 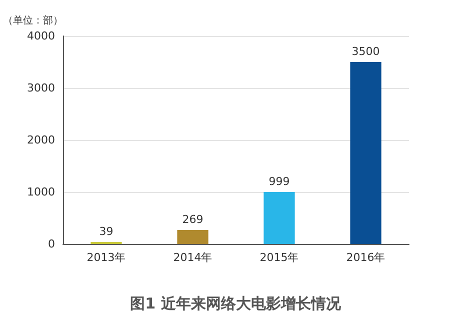 I want to click on x-tick-label: 2013年, so click(x=106, y=257).